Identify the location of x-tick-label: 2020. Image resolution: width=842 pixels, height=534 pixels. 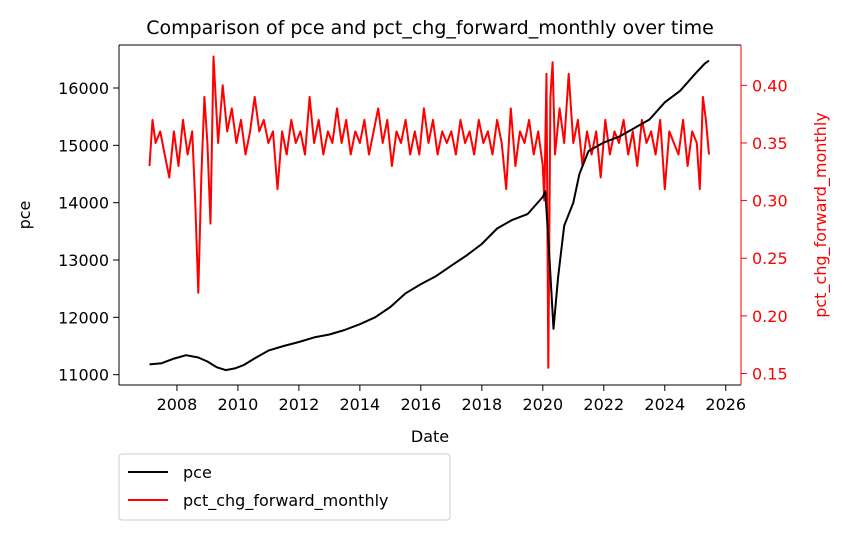
(542, 404).